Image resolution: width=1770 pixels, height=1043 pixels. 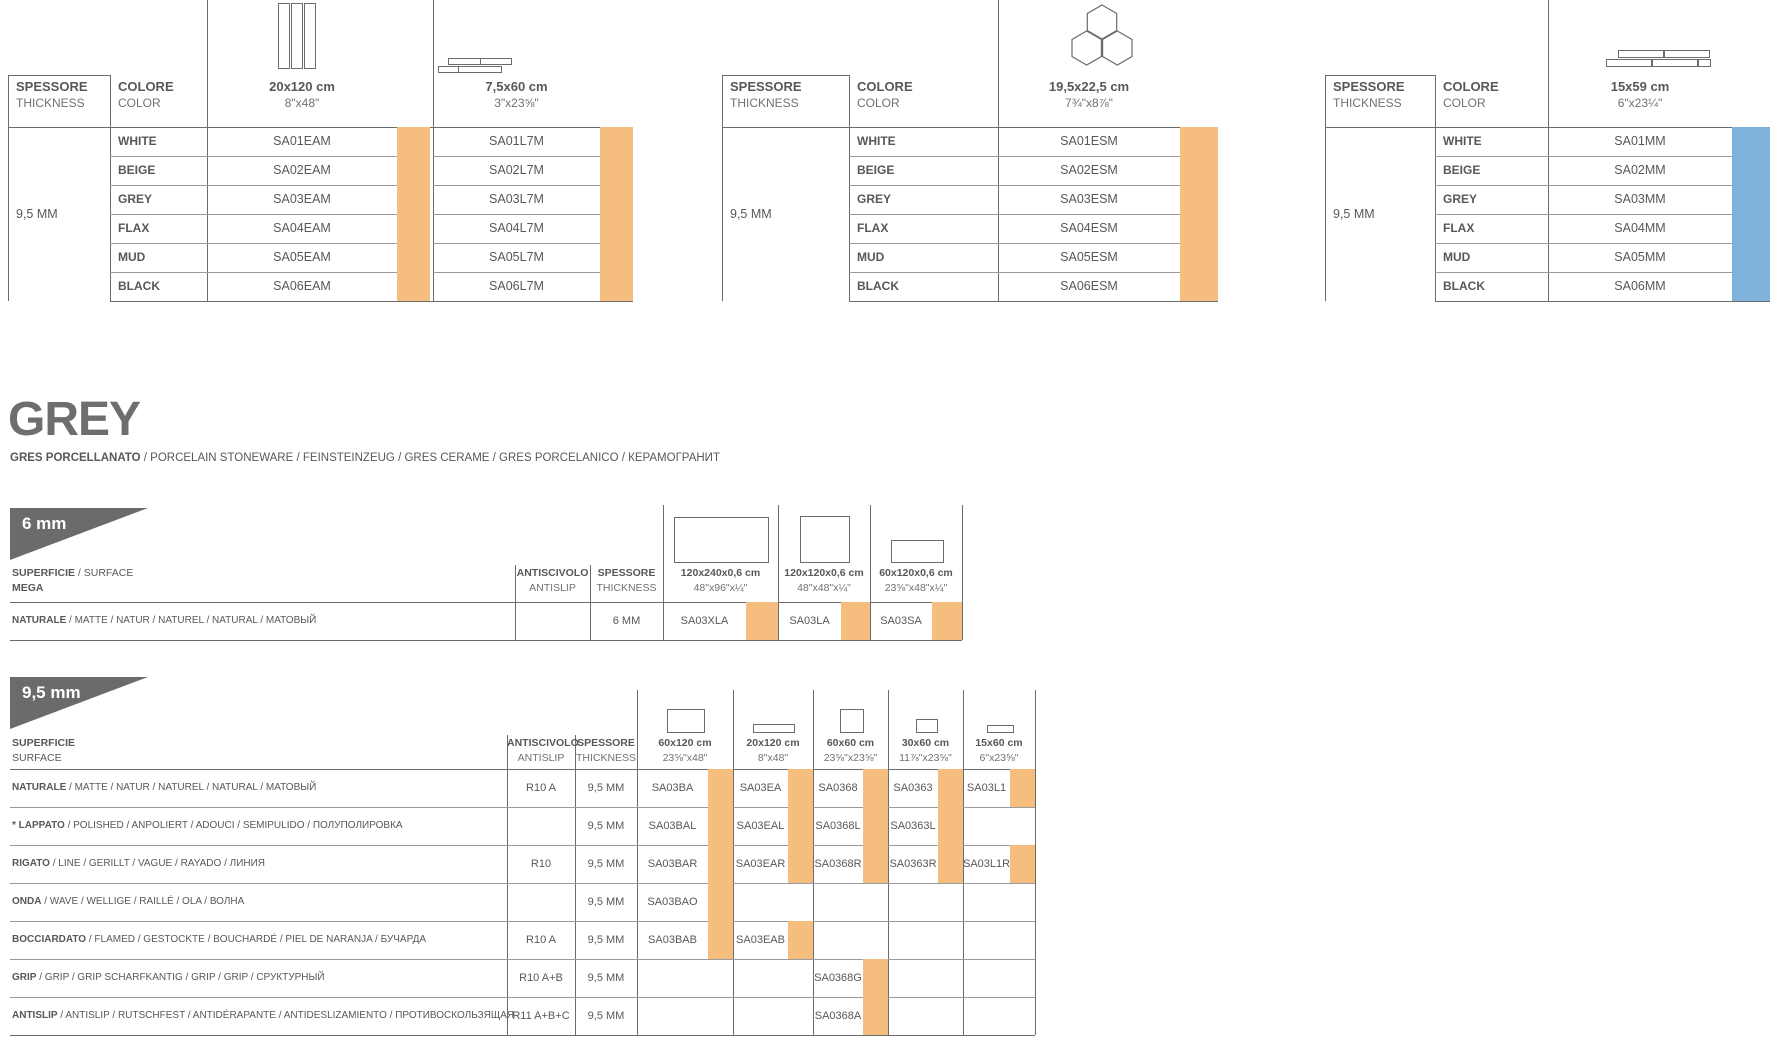 I want to click on surface-header-line1-rest: / SURFACE, so click(x=104, y=573).